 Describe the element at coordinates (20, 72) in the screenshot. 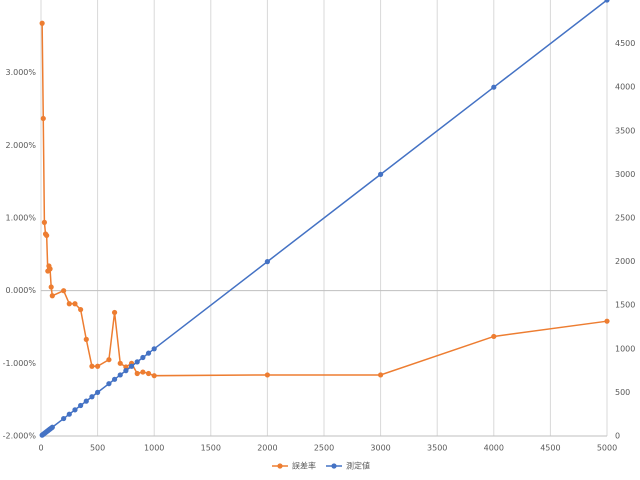

I see `y-tick-label: 3.000%` at that location.